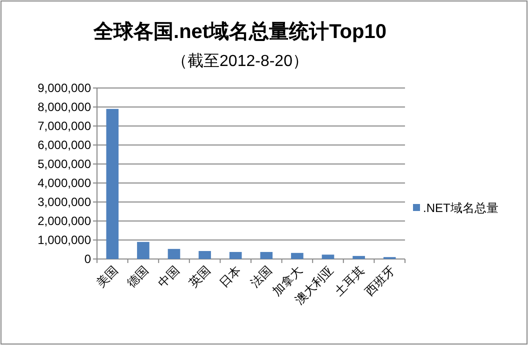 The height and width of the screenshot is (345, 528). Describe the element at coordinates (107, 276) in the screenshot. I see `x-tick-label: 美国` at that location.